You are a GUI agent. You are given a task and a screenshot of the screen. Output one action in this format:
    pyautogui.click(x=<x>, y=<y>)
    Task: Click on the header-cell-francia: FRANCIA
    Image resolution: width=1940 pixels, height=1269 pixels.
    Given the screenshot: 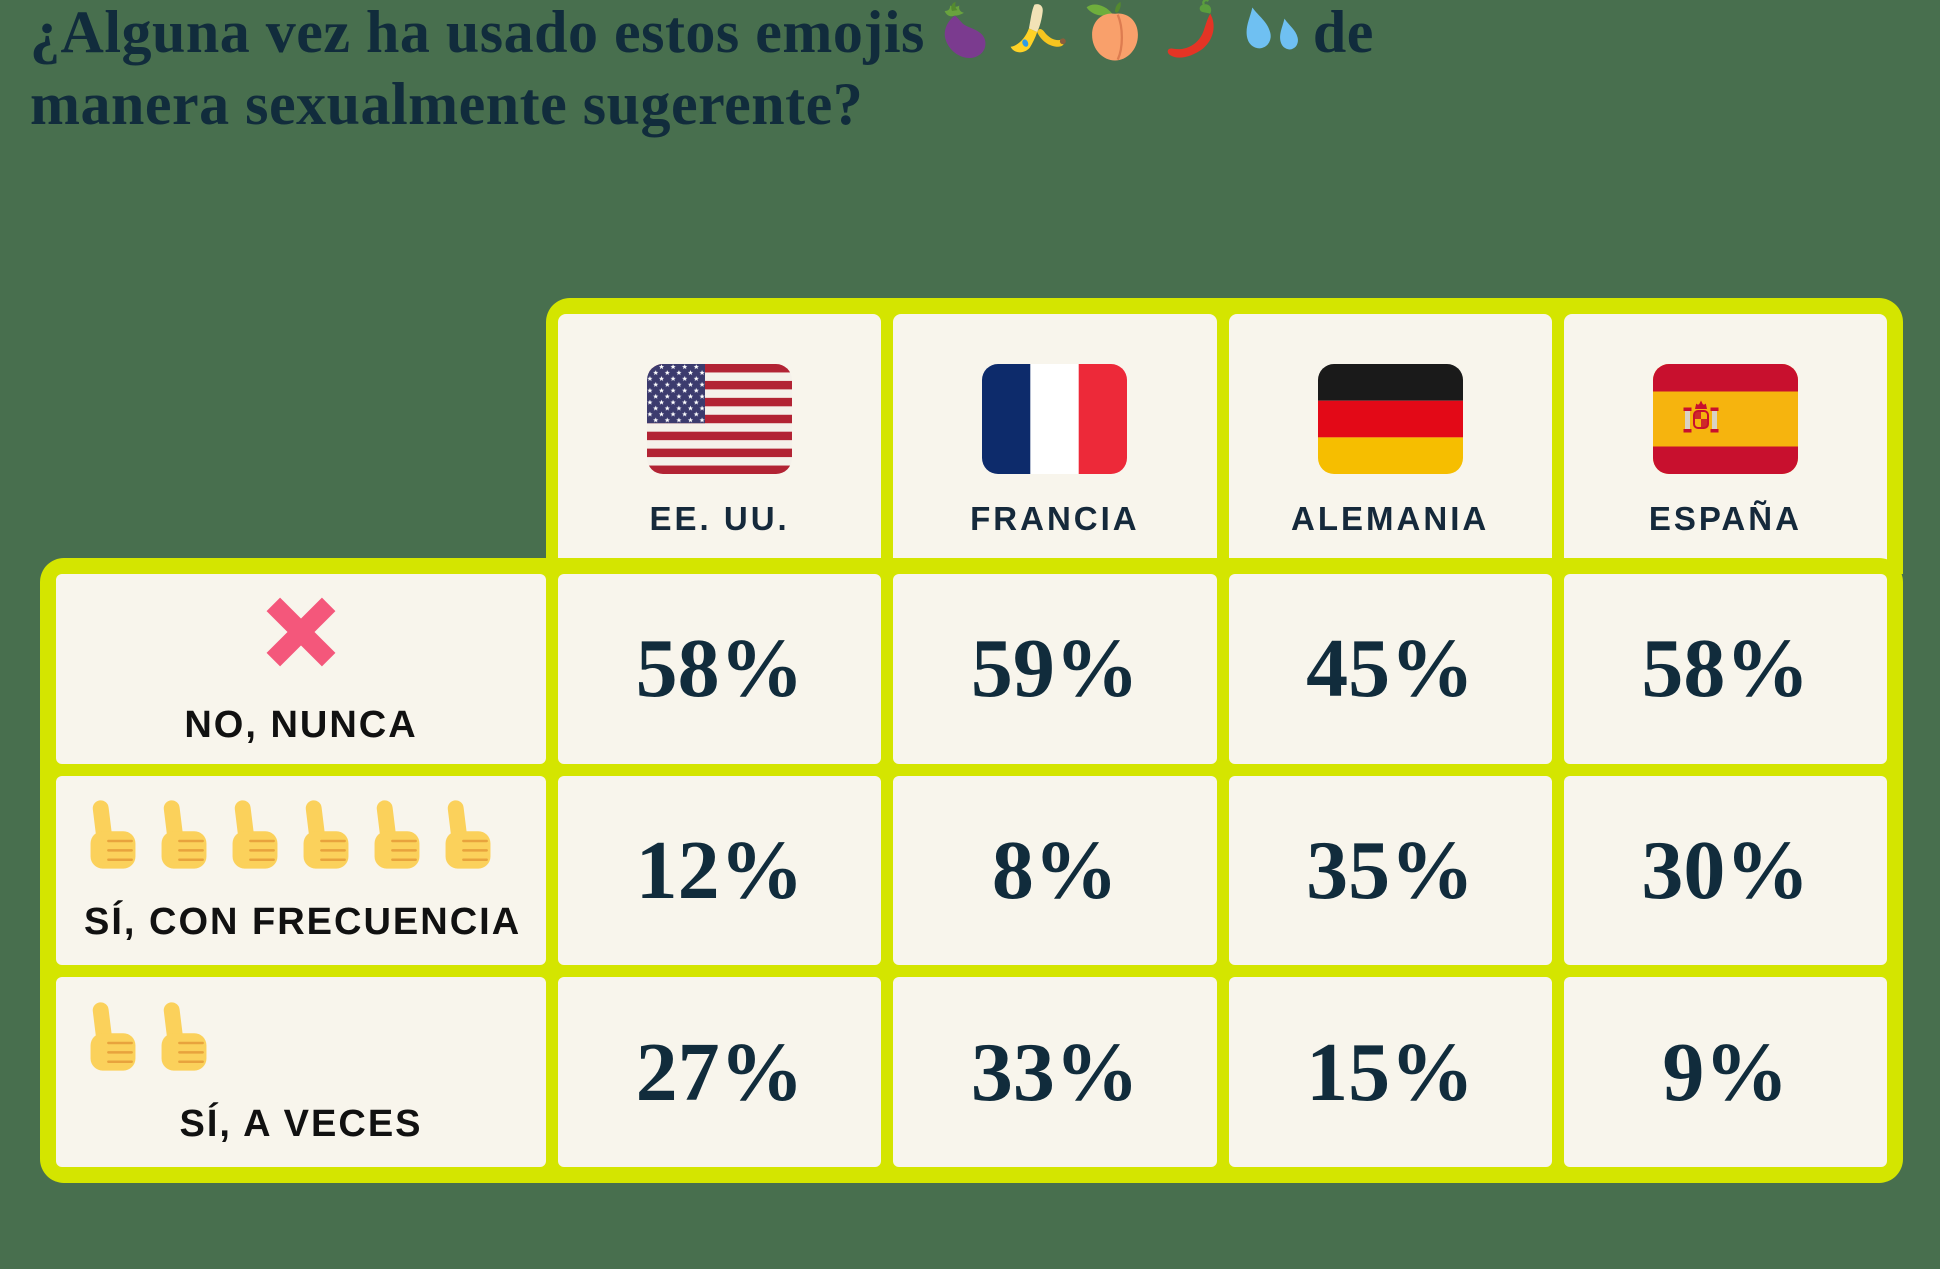 What is the action you would take?
    pyautogui.click(x=1055, y=444)
    